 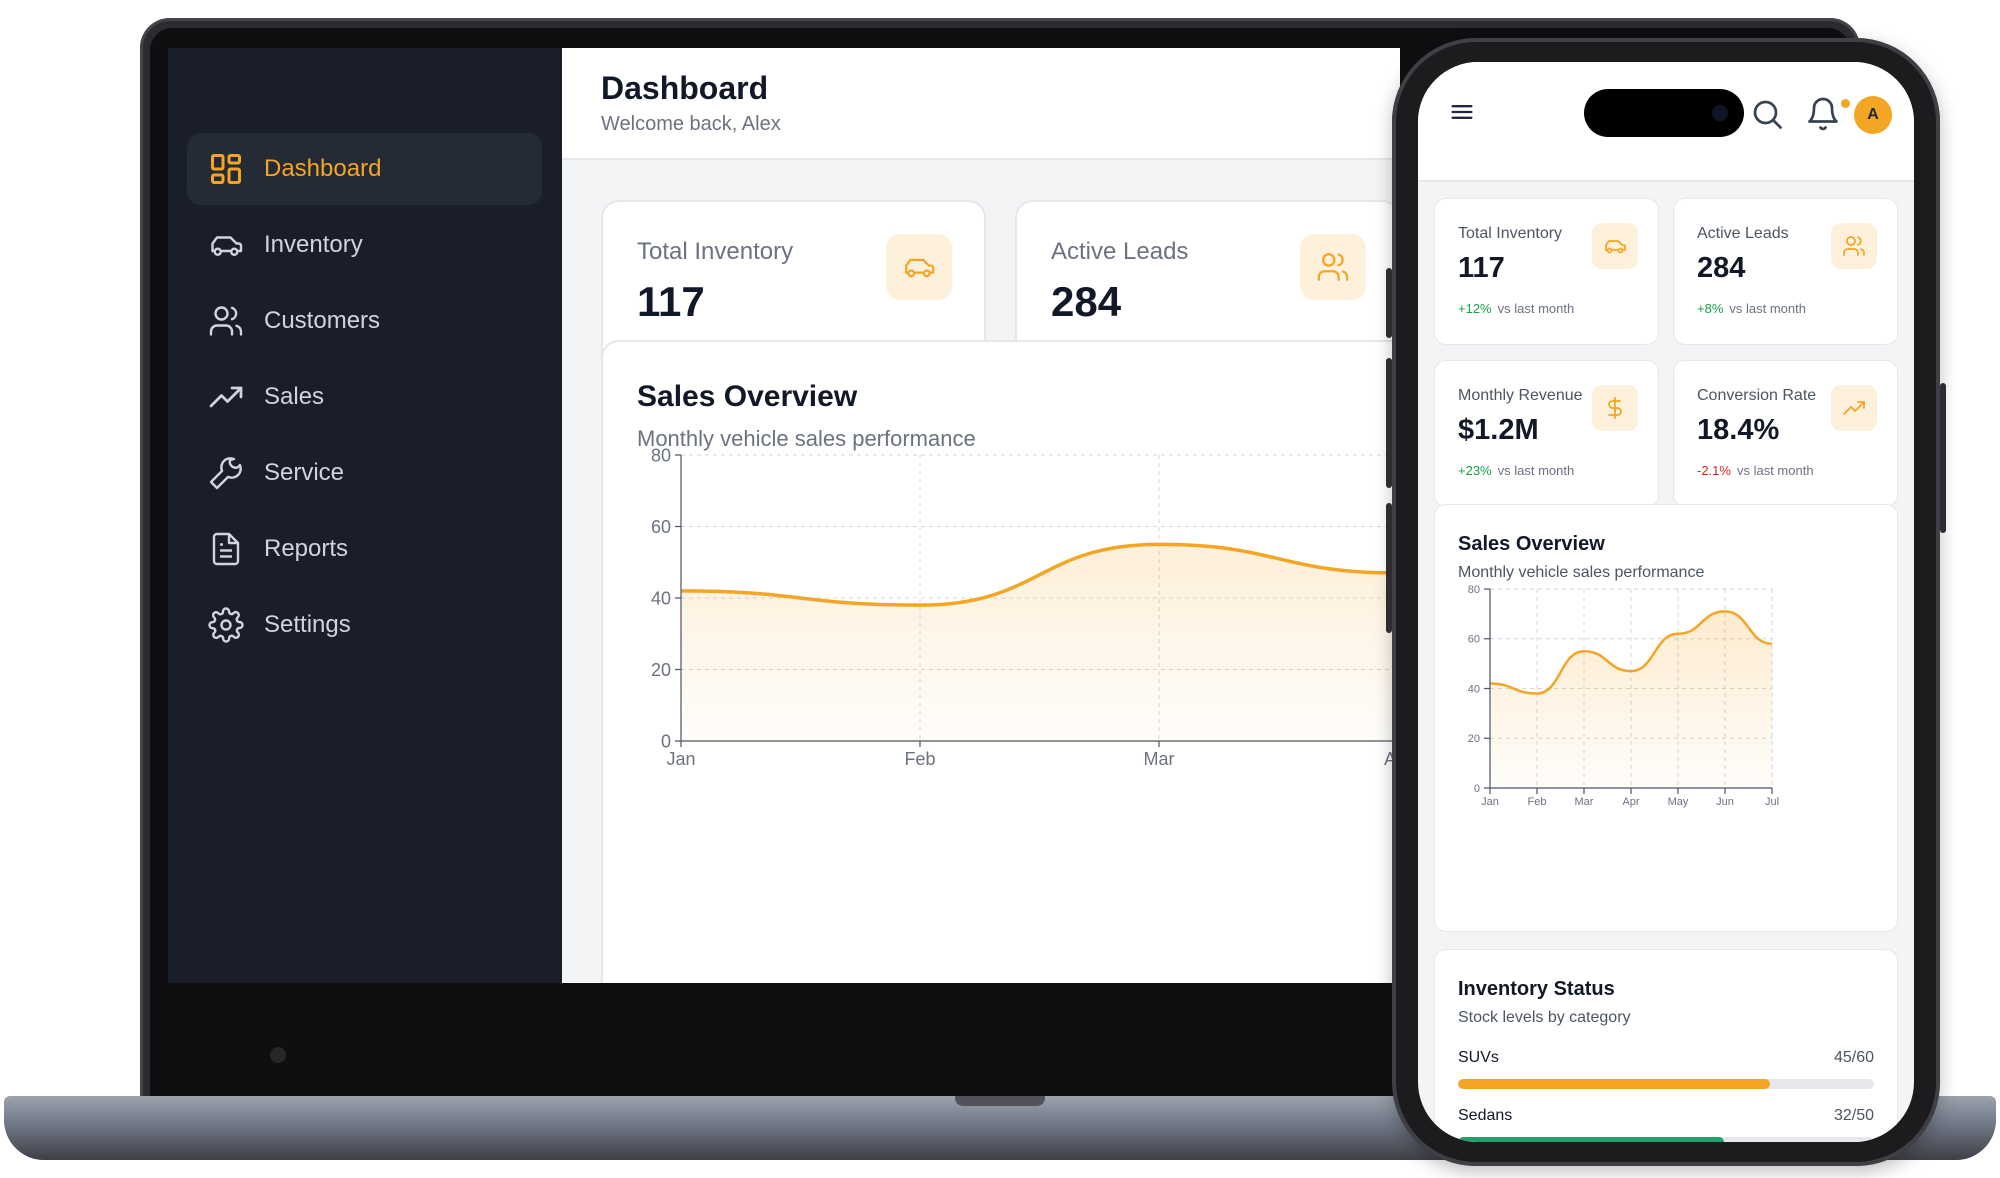 What do you see at coordinates (1757, 395) in the screenshot?
I see `stat-label: Conversion Rate` at bounding box center [1757, 395].